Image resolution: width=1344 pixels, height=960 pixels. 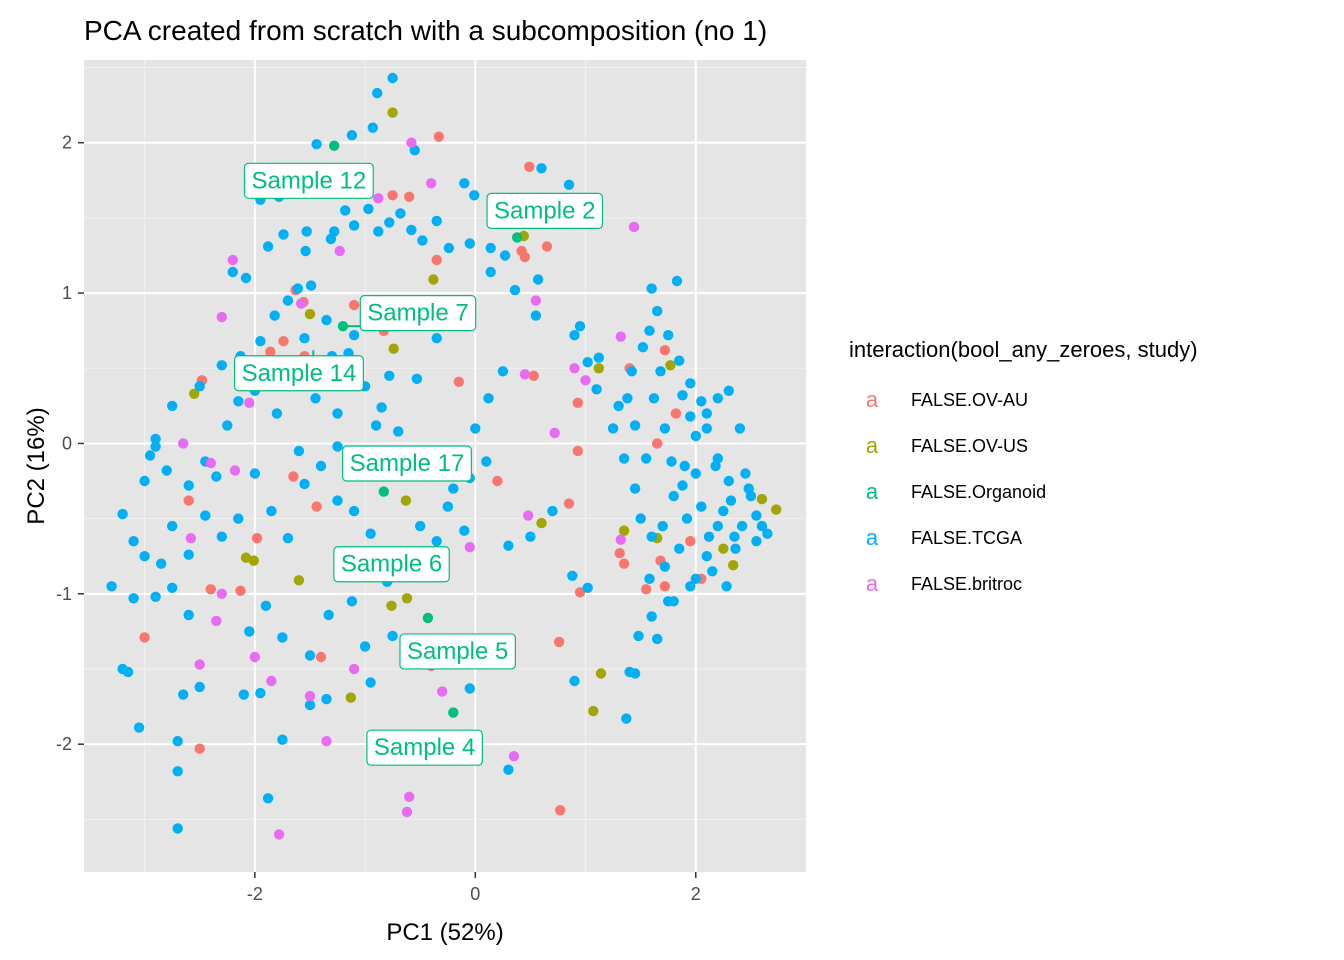 What do you see at coordinates (391, 564) in the screenshot?
I see `sample-label: Sample 6` at bounding box center [391, 564].